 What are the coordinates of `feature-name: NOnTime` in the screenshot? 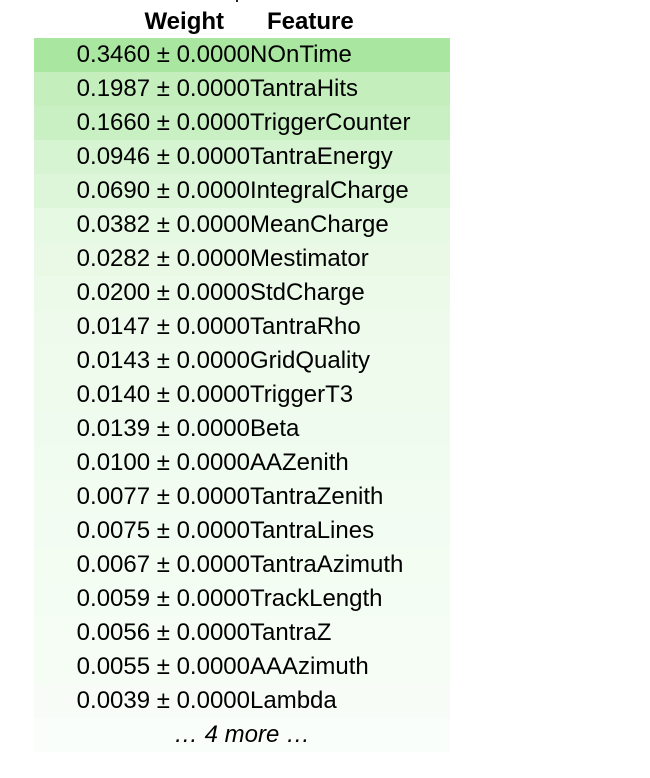 It's located at (301, 54).